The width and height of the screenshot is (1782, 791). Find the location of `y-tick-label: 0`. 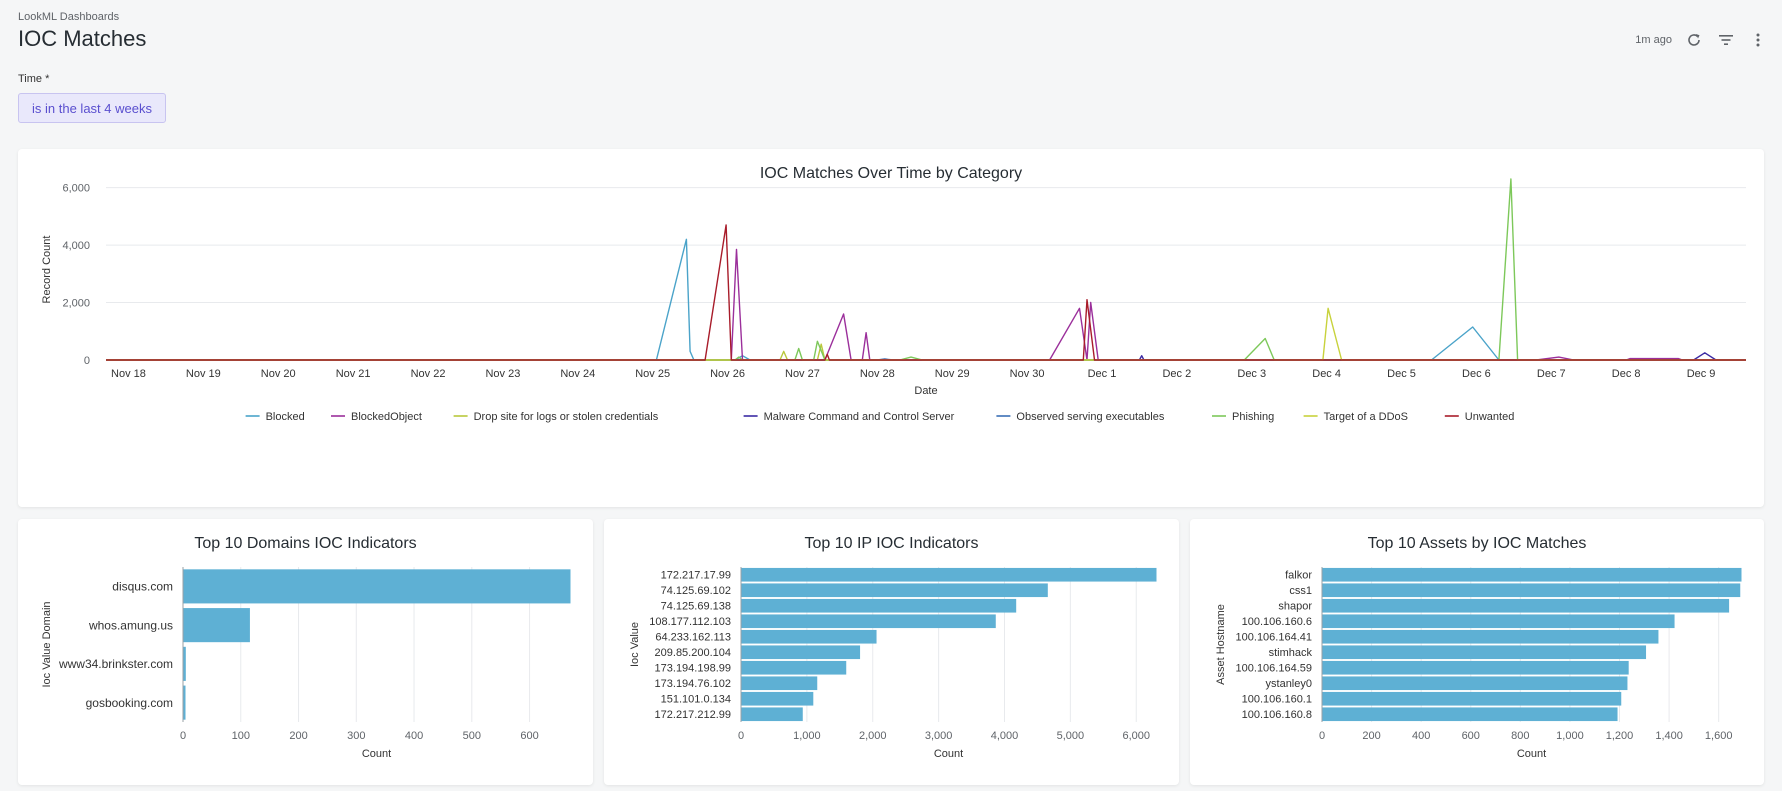

y-tick-label: 0 is located at coordinates (87, 361).